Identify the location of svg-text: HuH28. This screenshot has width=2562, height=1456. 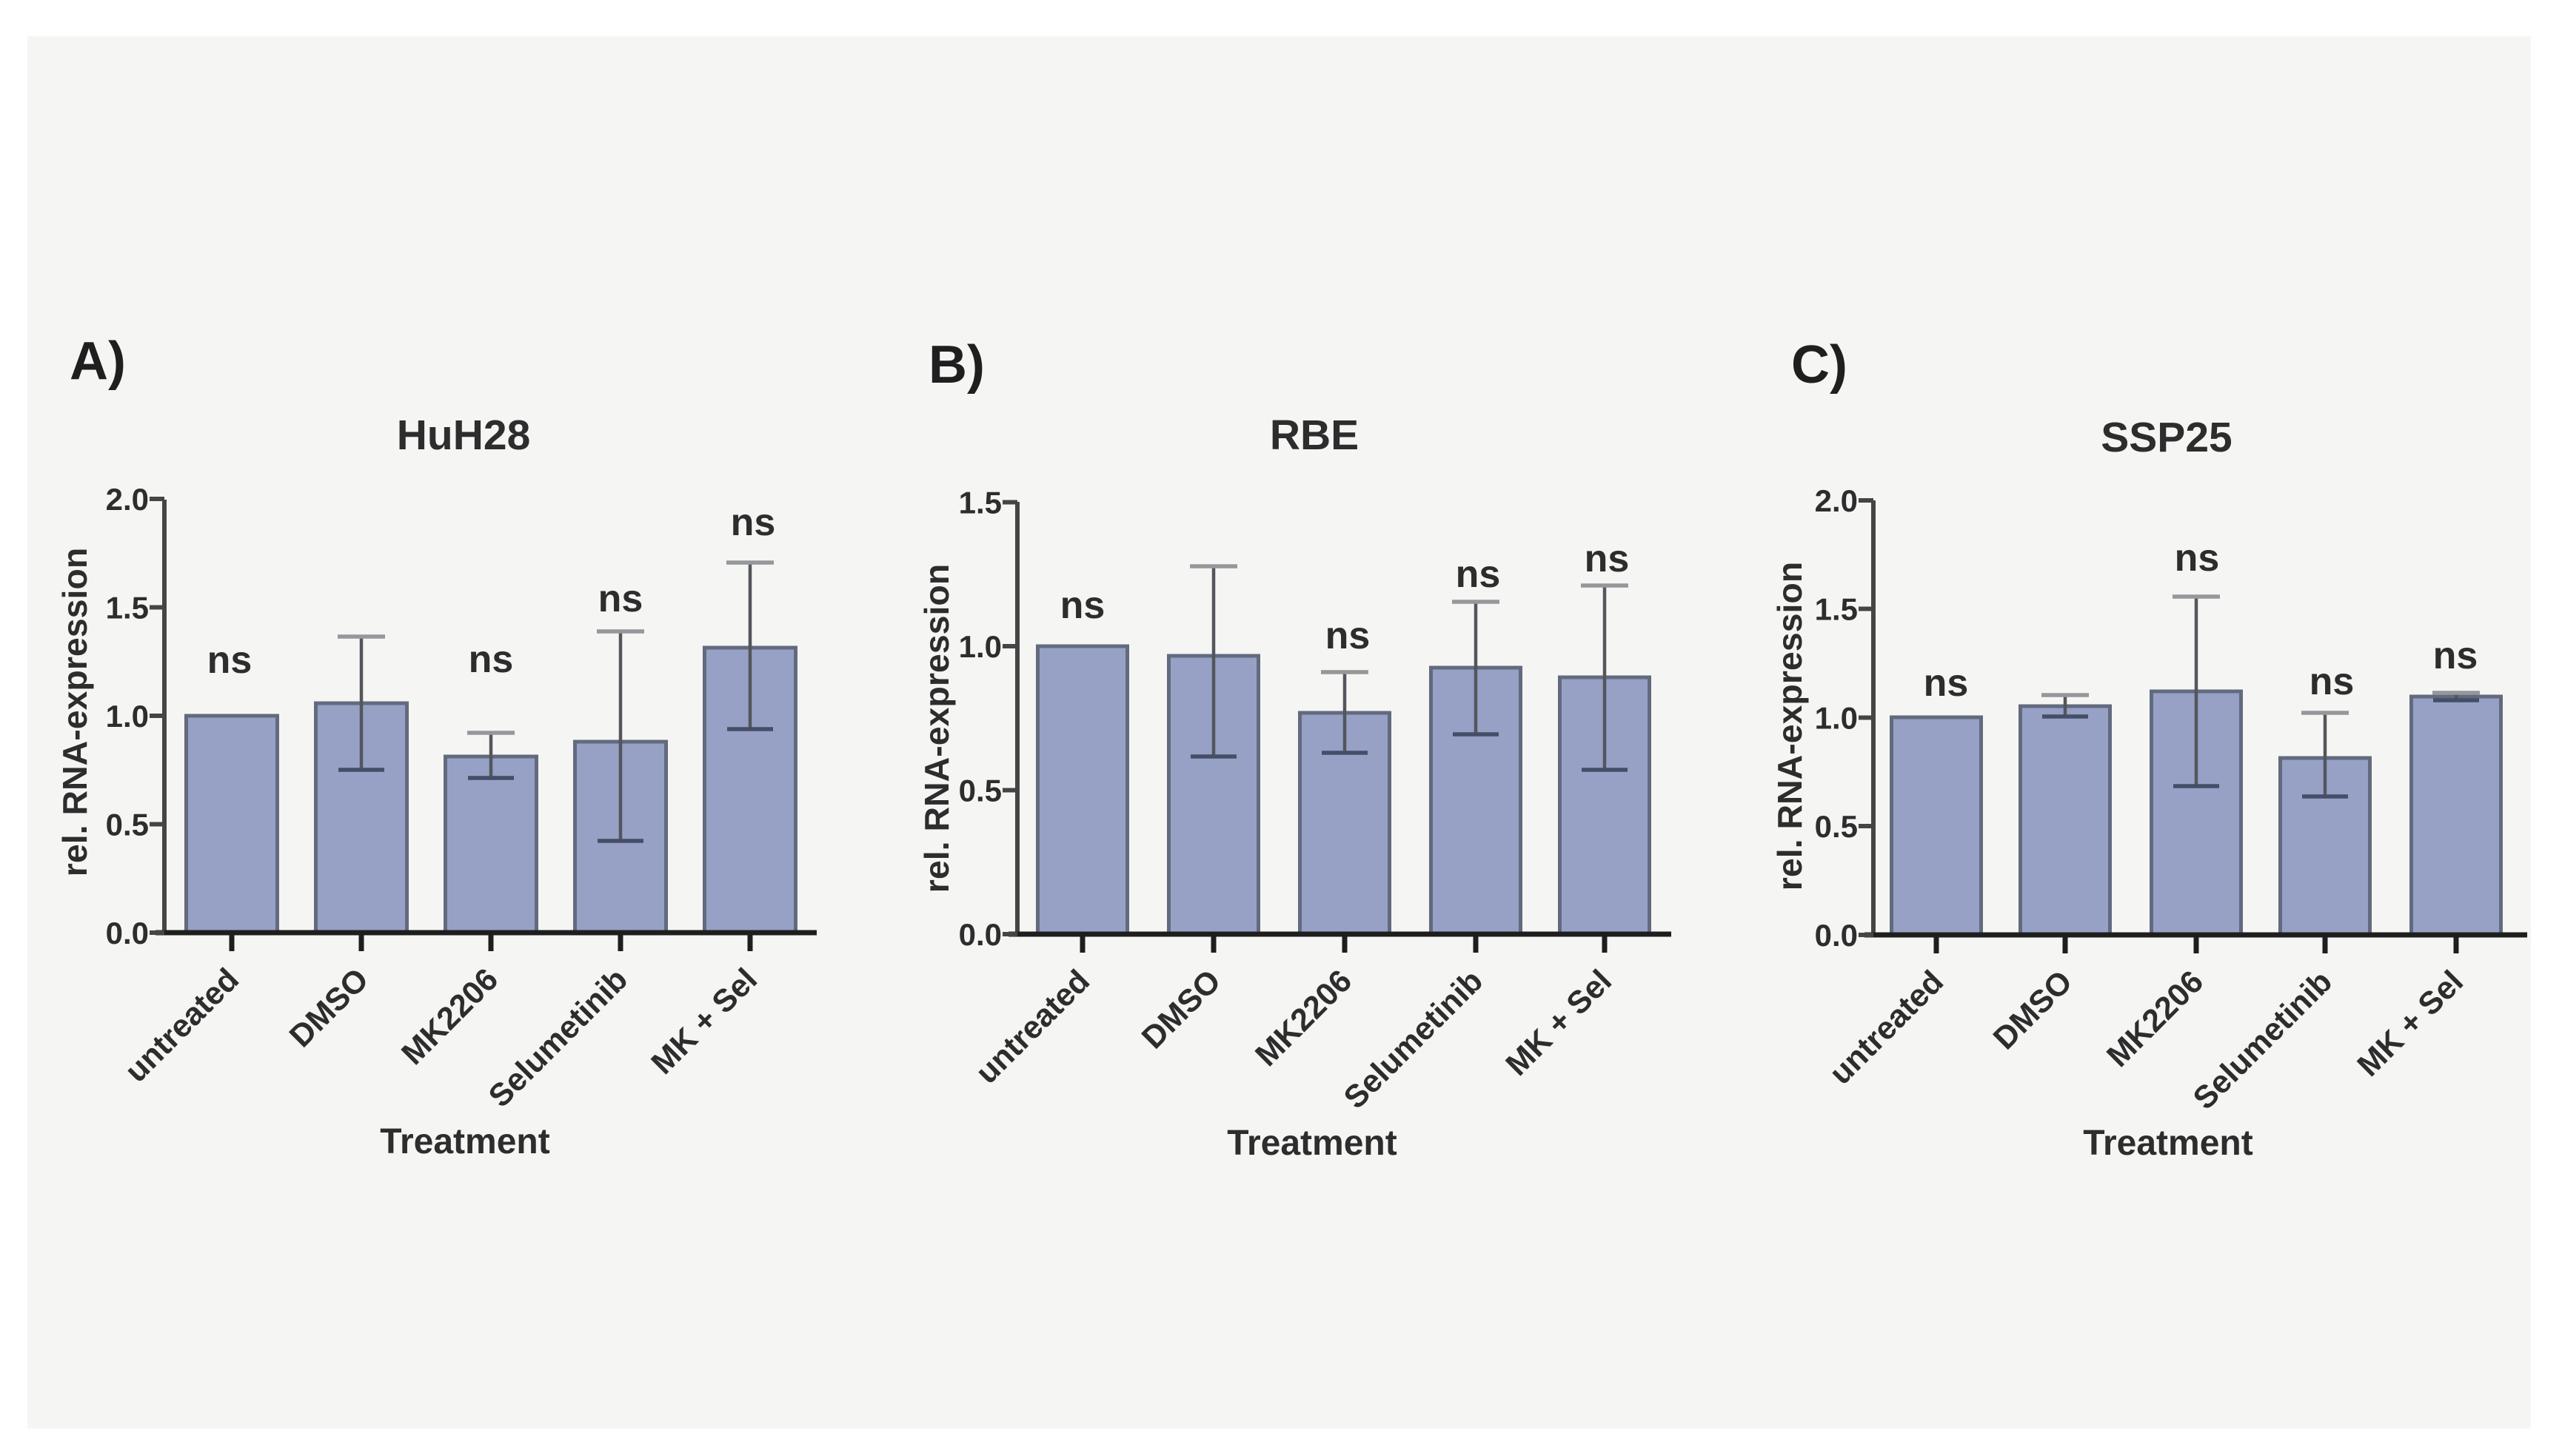
(464, 435).